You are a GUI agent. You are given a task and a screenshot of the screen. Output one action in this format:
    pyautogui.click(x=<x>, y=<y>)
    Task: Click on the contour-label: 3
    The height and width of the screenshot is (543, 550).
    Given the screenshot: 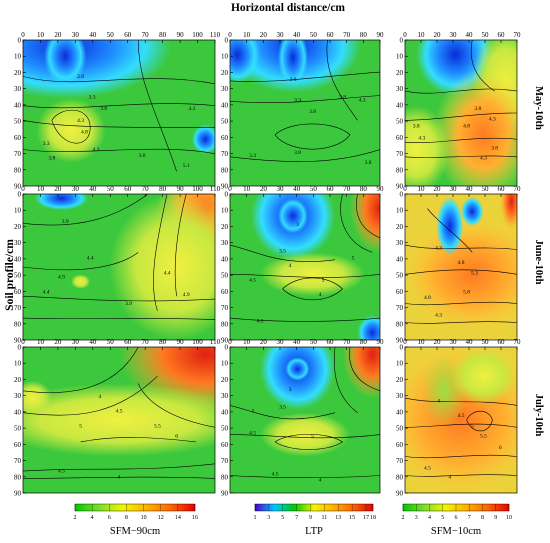 What is the action you would take?
    pyautogui.click(x=297, y=225)
    